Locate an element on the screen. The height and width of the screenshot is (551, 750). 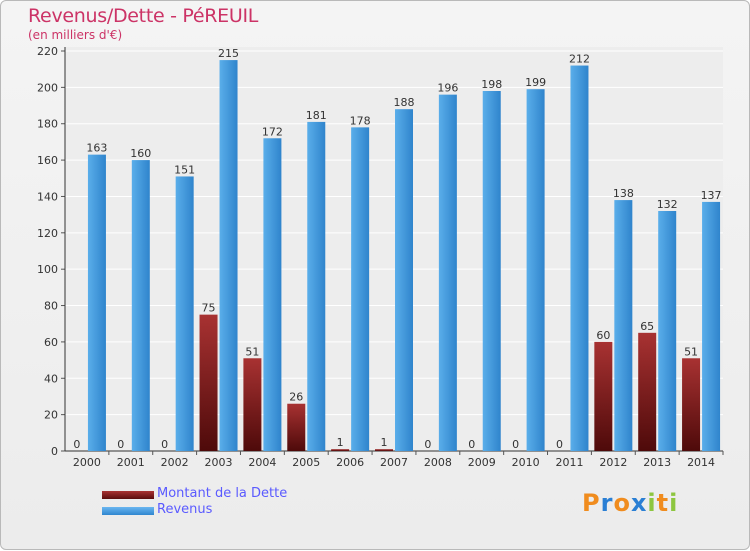
x-tick-label: 2001 is located at coordinates (131, 462).